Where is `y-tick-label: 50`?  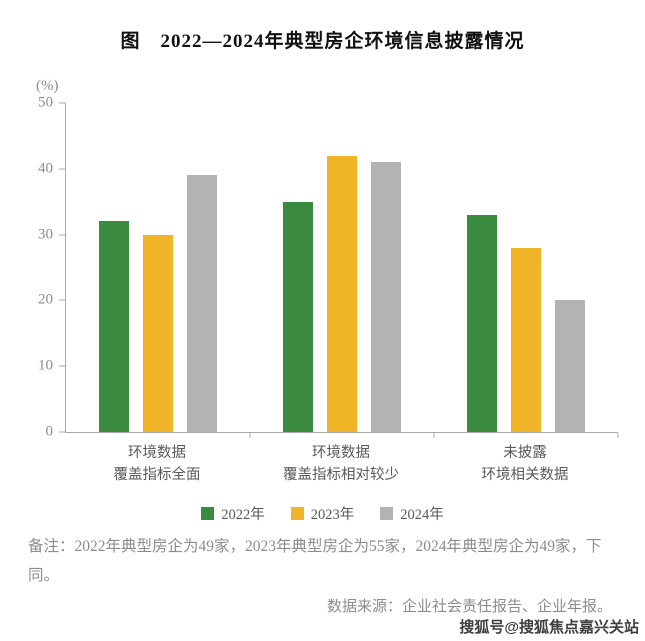
y-tick-label: 50 is located at coordinates (45, 102).